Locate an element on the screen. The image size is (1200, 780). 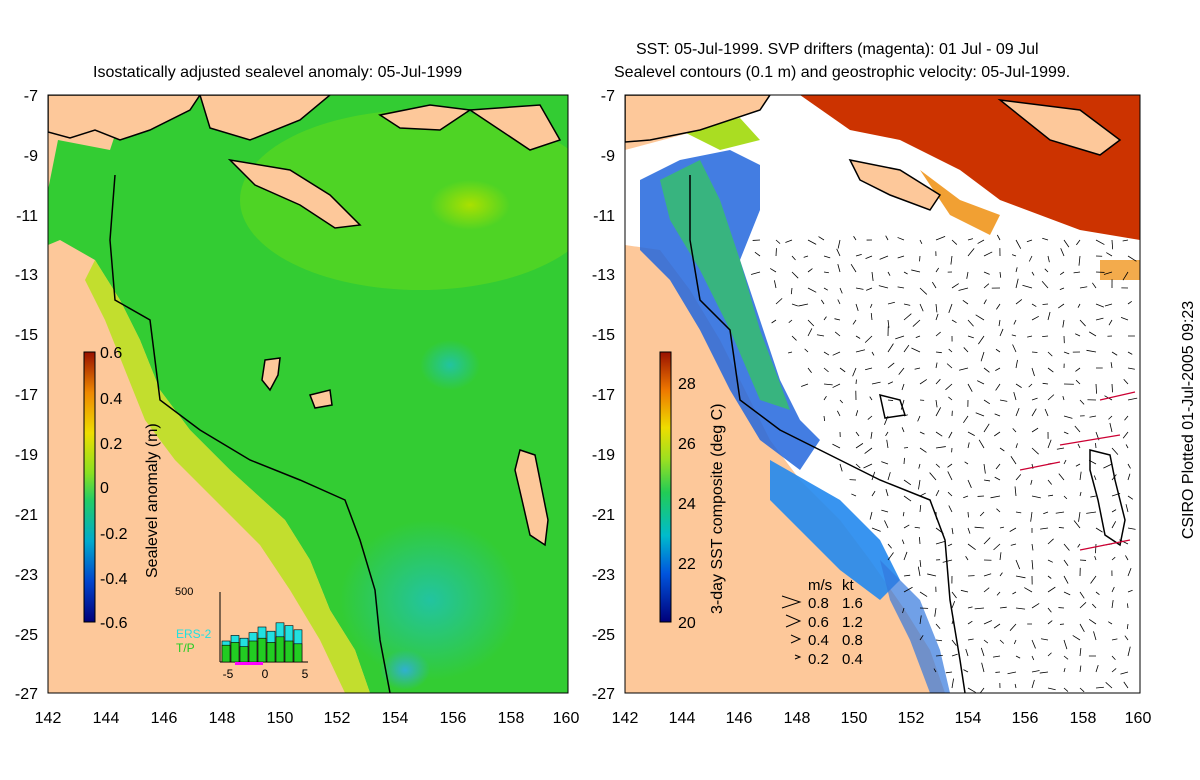
velocity-legend: m/s kt 0.8 1.6 0.6 1.2 0.4 0.8 0.2 0.4 is located at coordinates (822, 622).